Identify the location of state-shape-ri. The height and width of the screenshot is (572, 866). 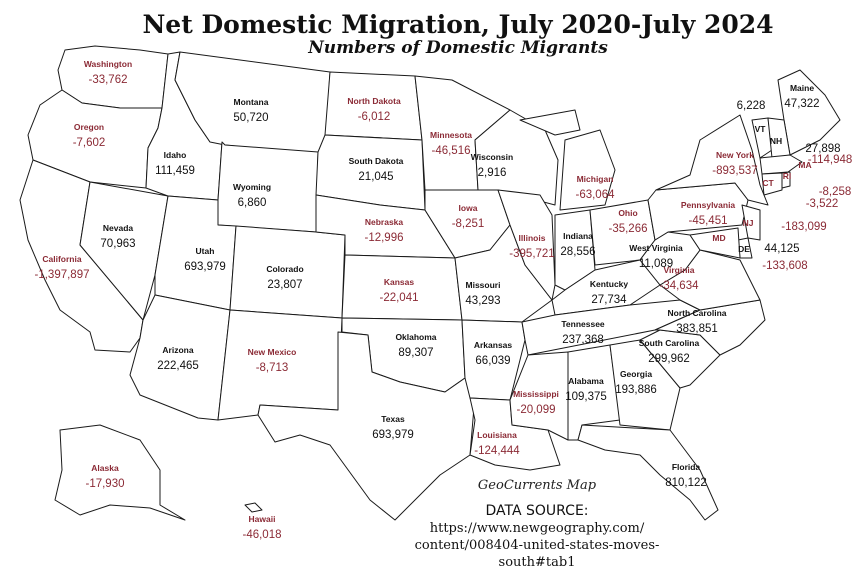
(786, 180).